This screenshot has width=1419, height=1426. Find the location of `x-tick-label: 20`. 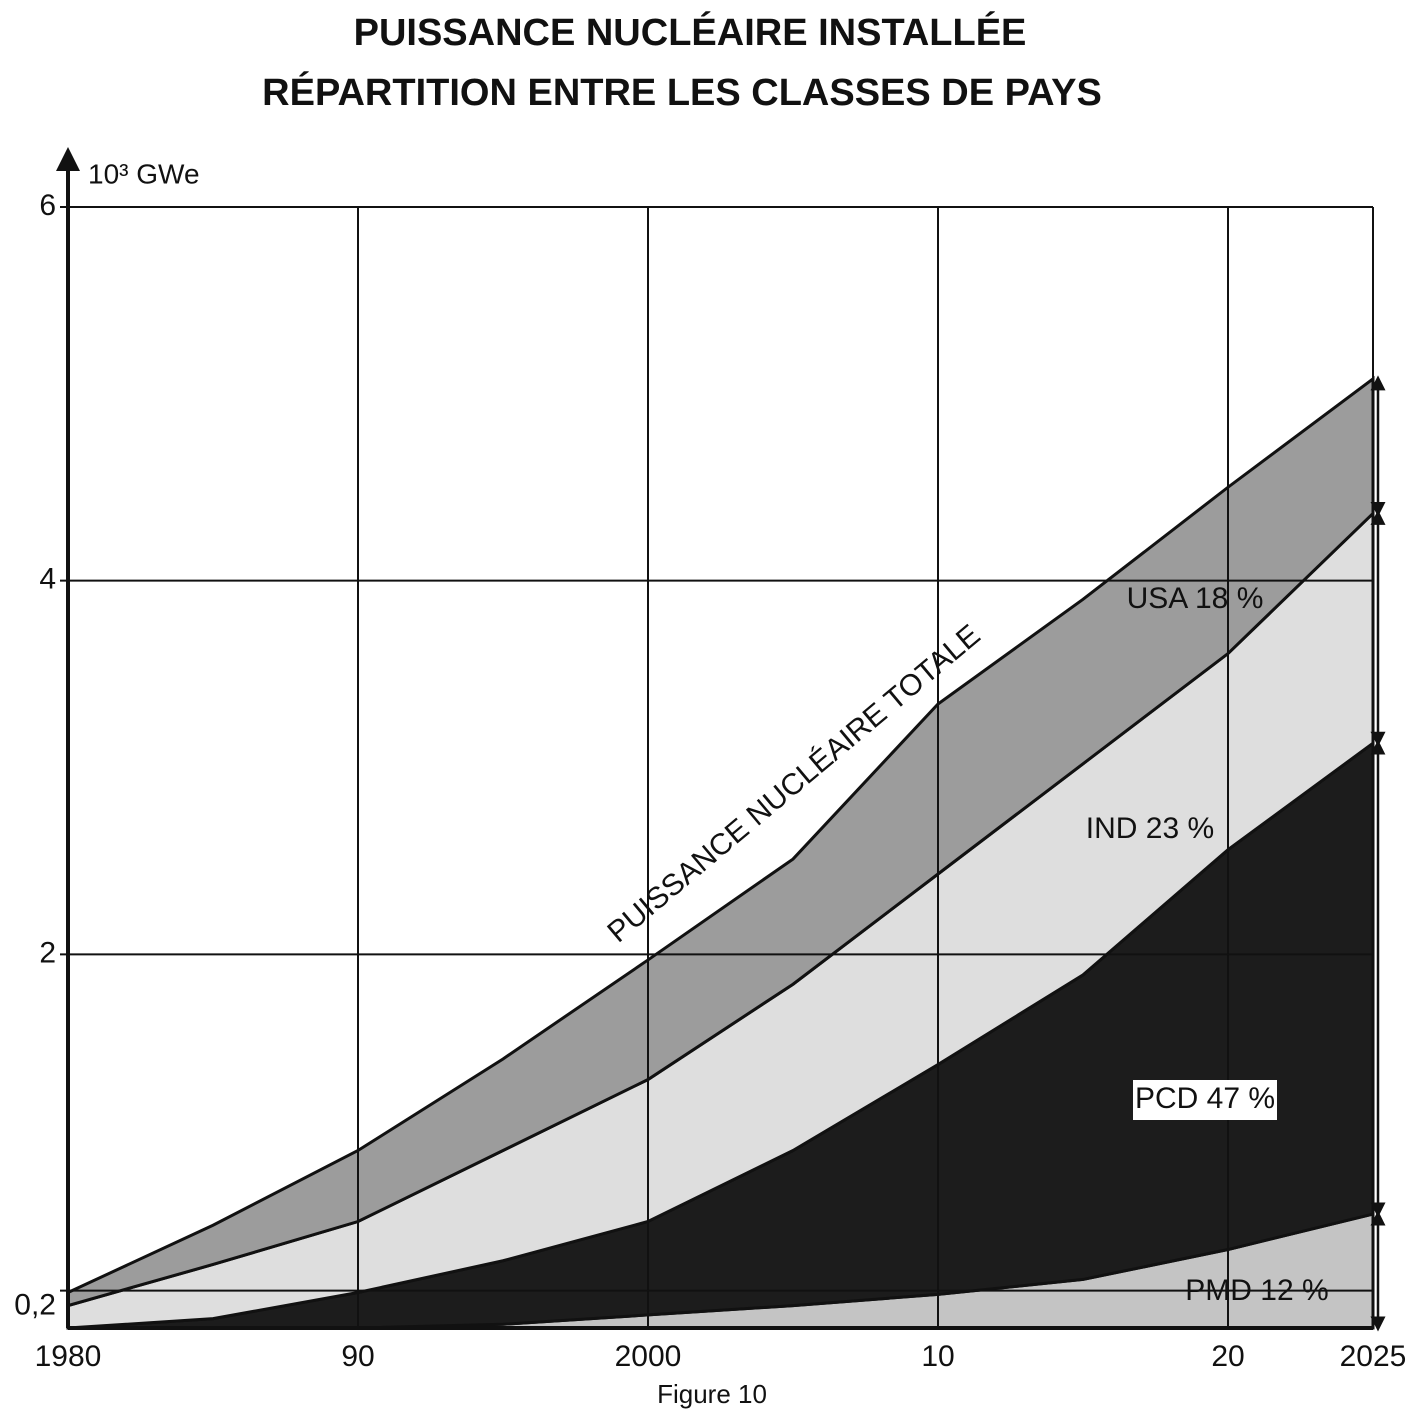

x-tick-label: 20 is located at coordinates (1227, 1356).